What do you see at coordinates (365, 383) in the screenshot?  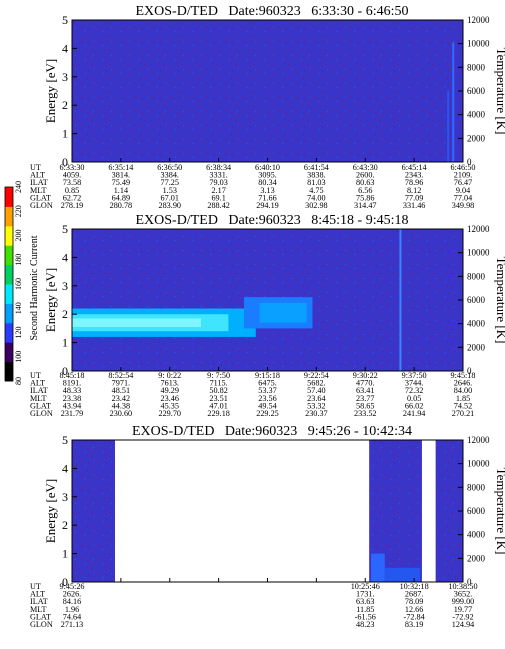 I see `table-cell: 4770.` at bounding box center [365, 383].